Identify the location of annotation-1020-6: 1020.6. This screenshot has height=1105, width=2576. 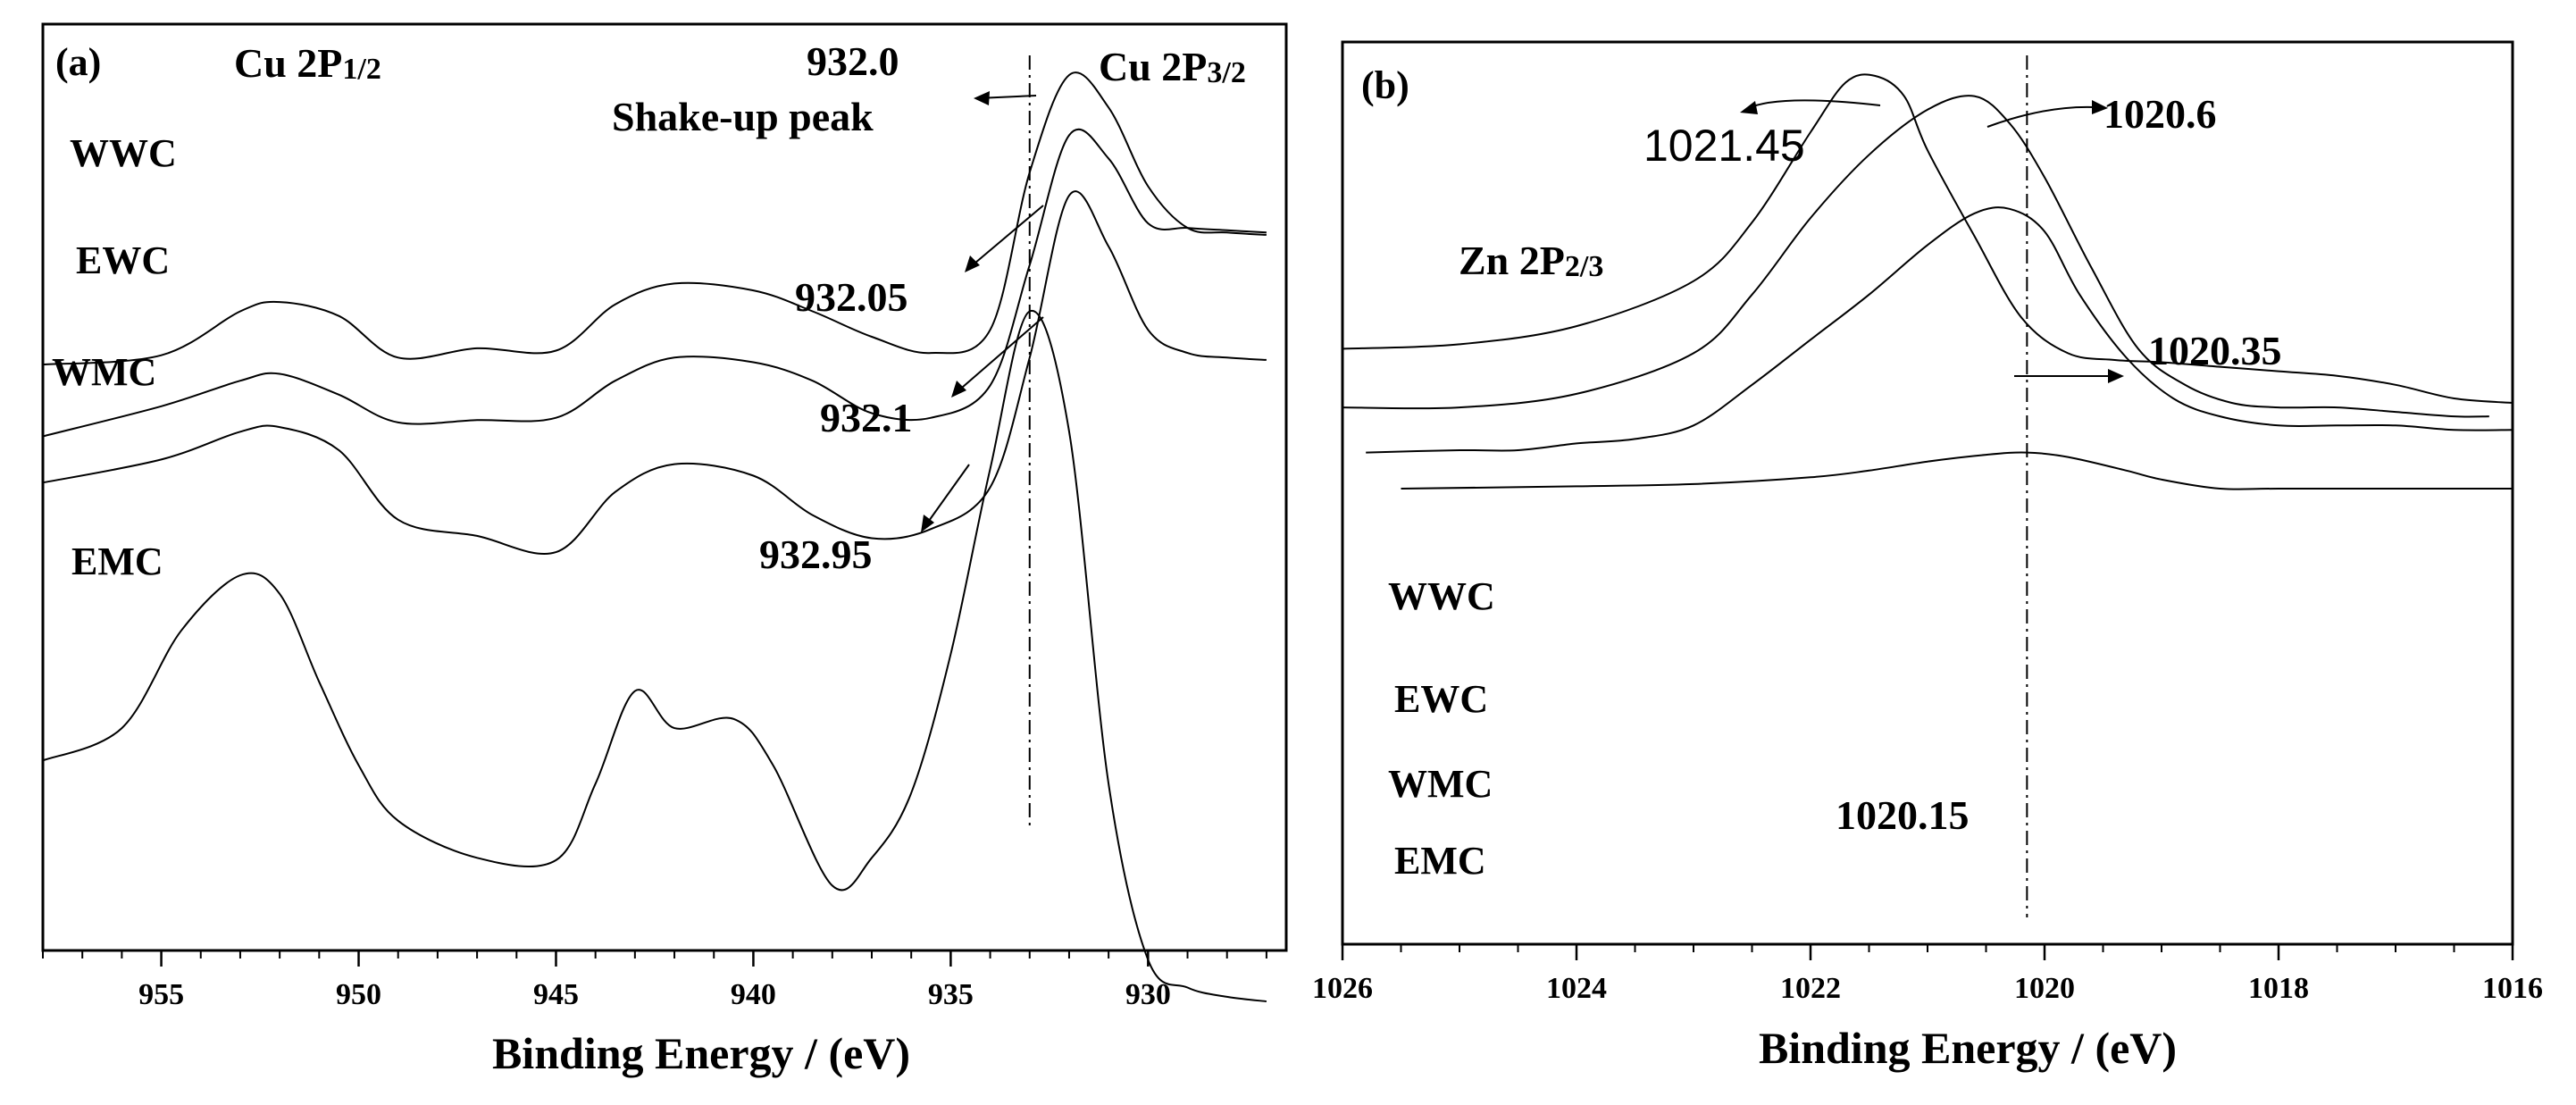
(2160, 114).